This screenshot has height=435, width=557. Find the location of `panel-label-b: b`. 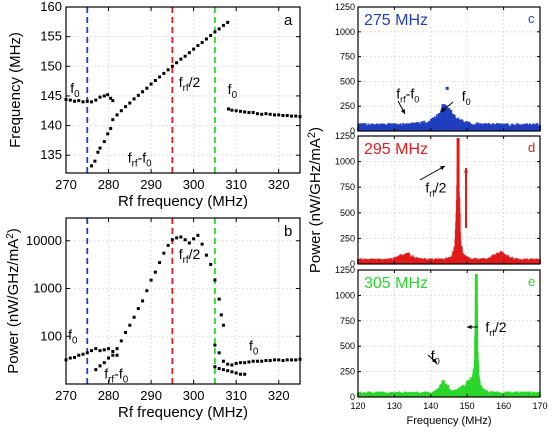

panel-label-b: b is located at coordinates (288, 231).